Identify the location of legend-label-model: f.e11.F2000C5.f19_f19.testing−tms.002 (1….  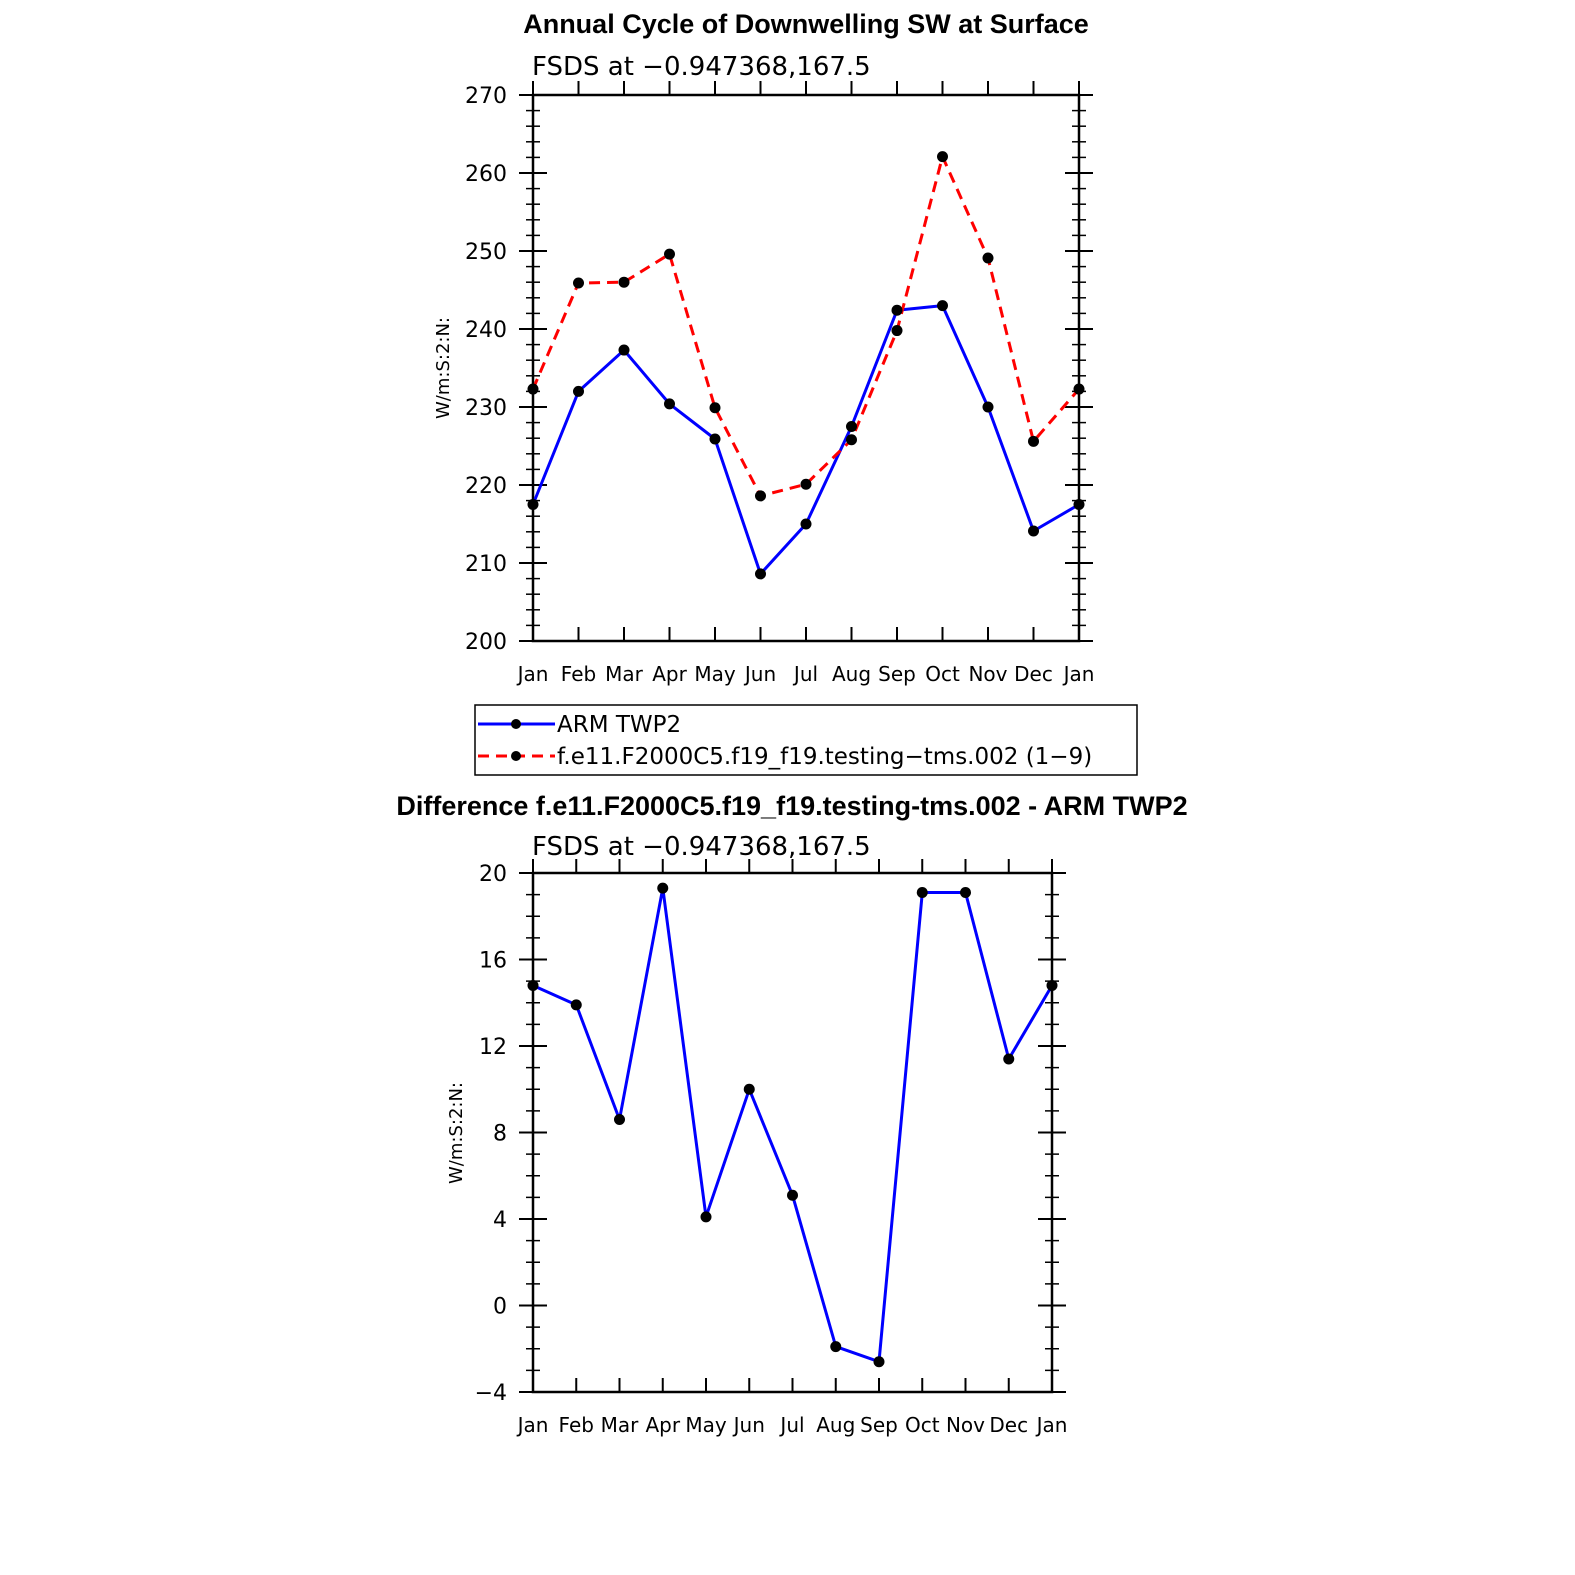
(824, 757).